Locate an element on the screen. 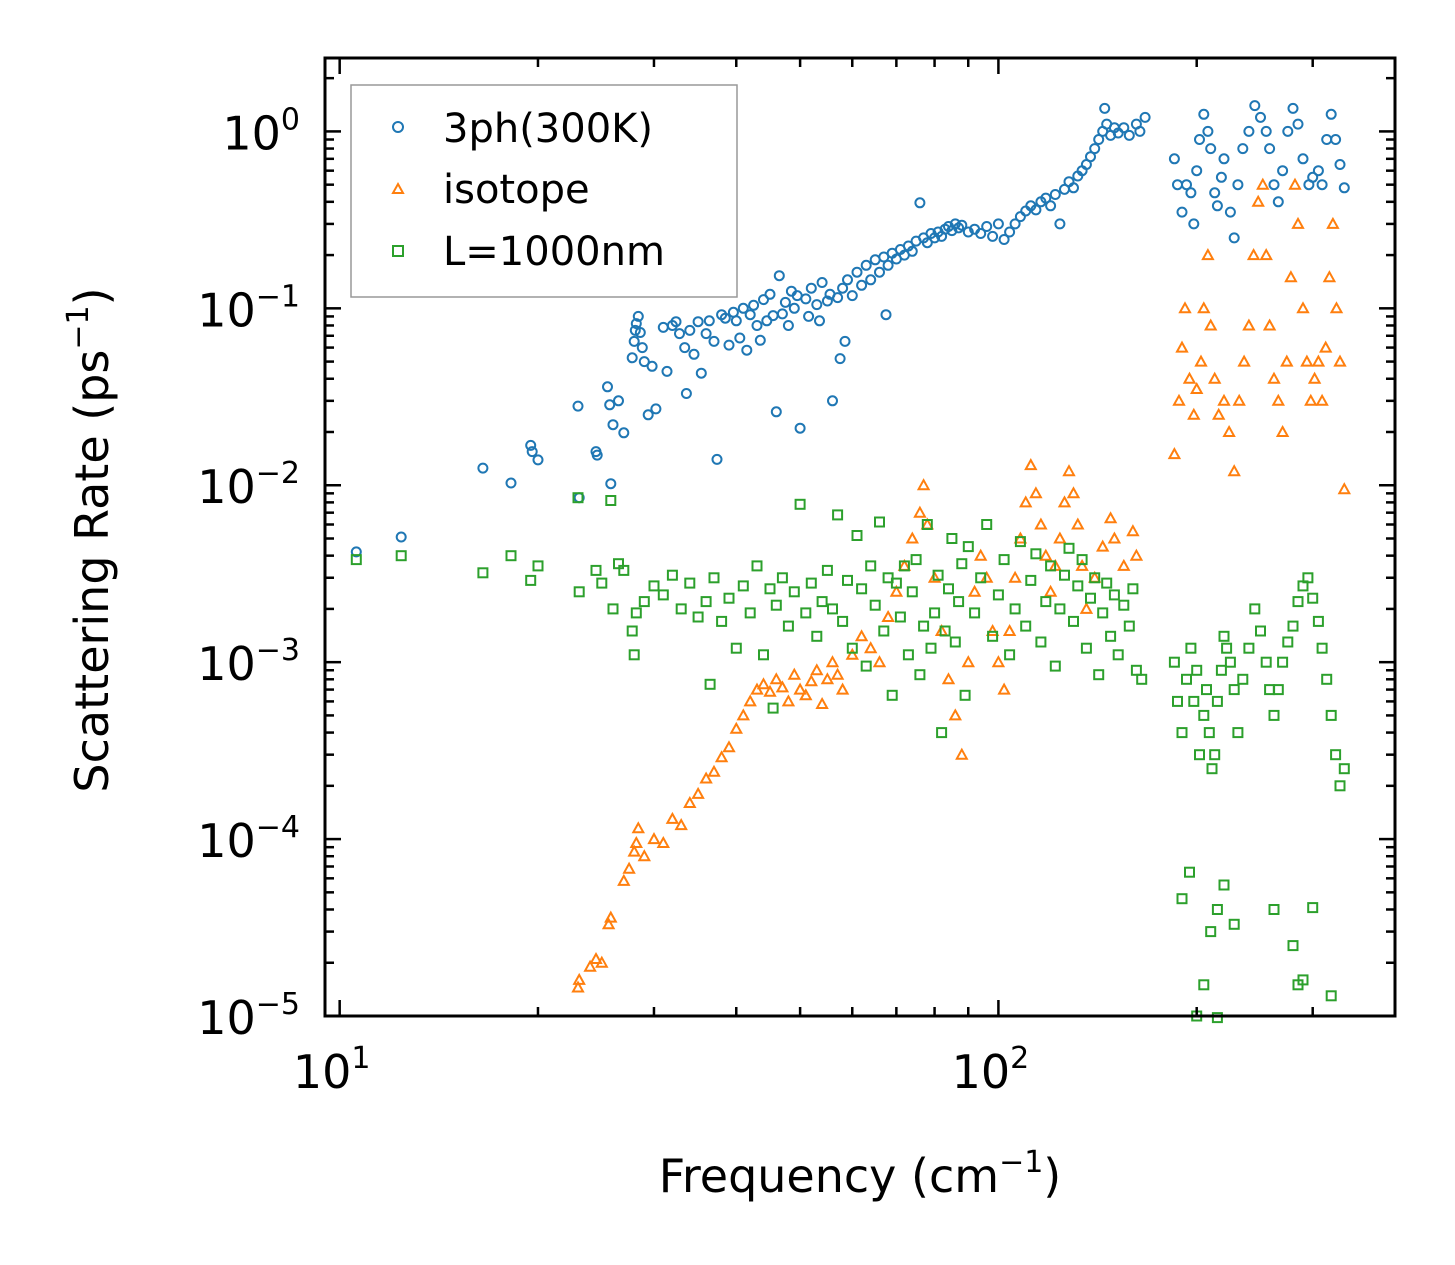  point-3ph(300K)-55 is located at coordinates (763, 300).